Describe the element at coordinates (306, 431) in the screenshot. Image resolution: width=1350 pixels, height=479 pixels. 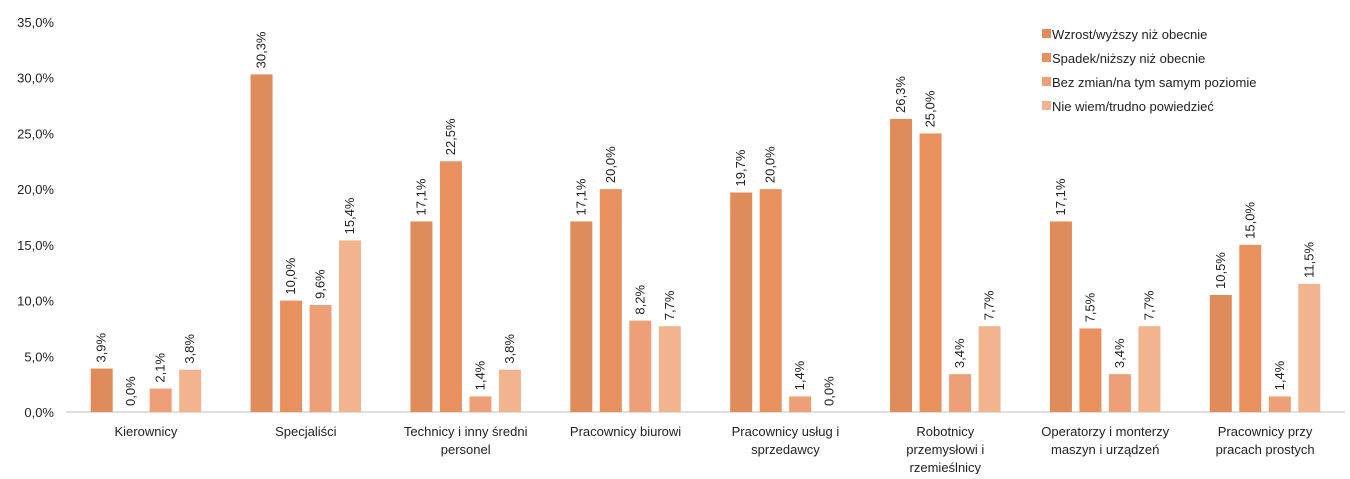
I see `x-tick-label: Specjaliści` at that location.